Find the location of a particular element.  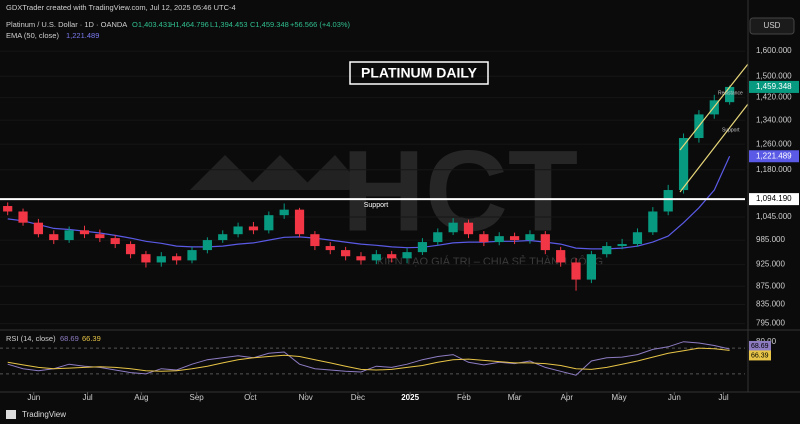

rsi-tag-label: 66.39 is located at coordinates (760, 355).